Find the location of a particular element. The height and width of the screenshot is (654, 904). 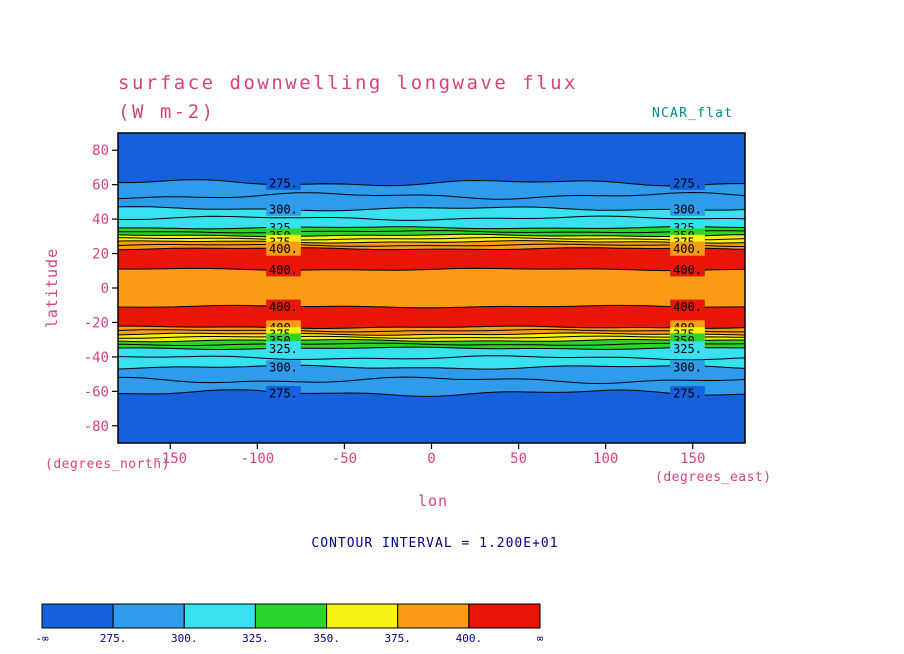

colorbar-label: 350. is located at coordinates (326, 638).